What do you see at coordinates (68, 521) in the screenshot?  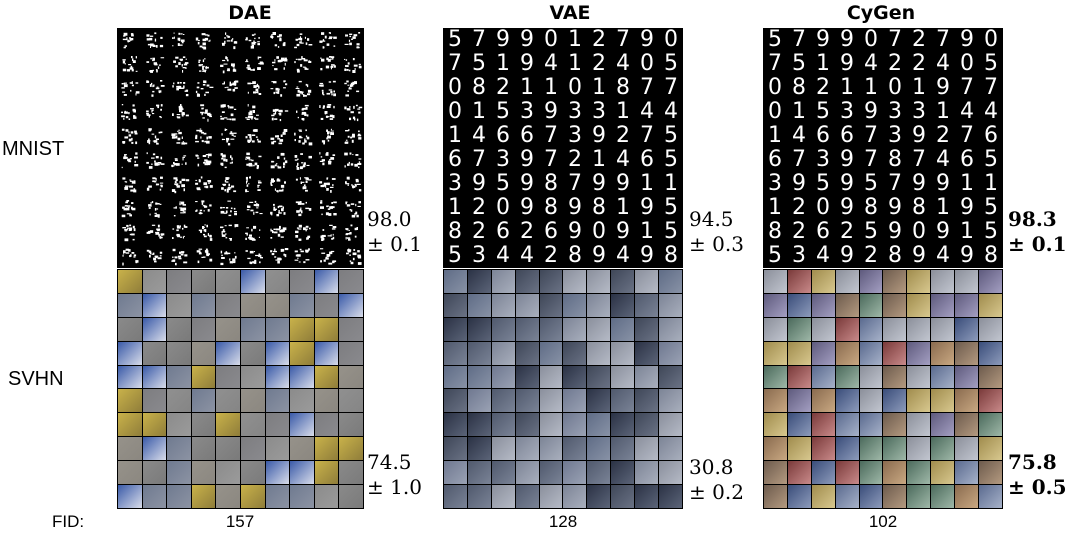 I see `fid-label: FID:` at bounding box center [68, 521].